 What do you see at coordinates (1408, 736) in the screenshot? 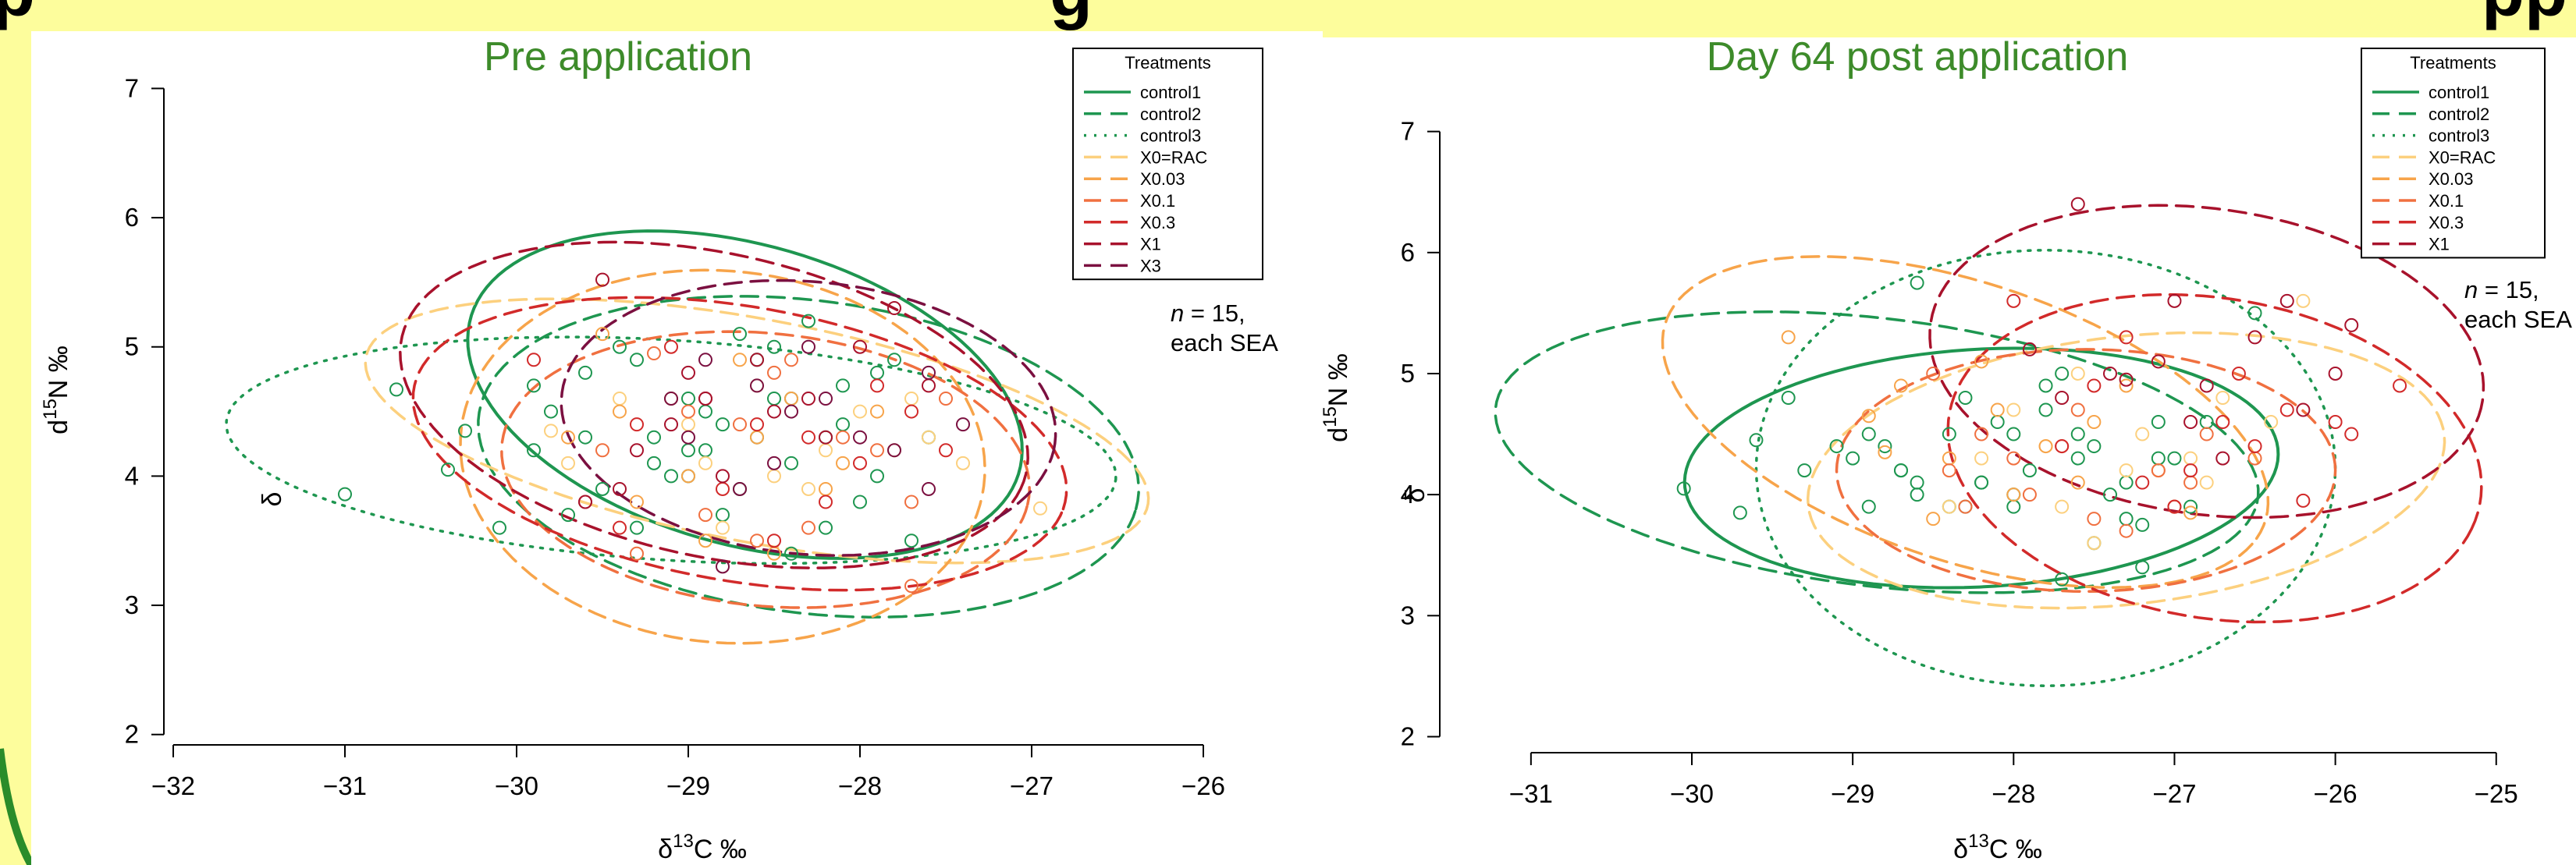
I see `y-tick-label: 2` at bounding box center [1408, 736].